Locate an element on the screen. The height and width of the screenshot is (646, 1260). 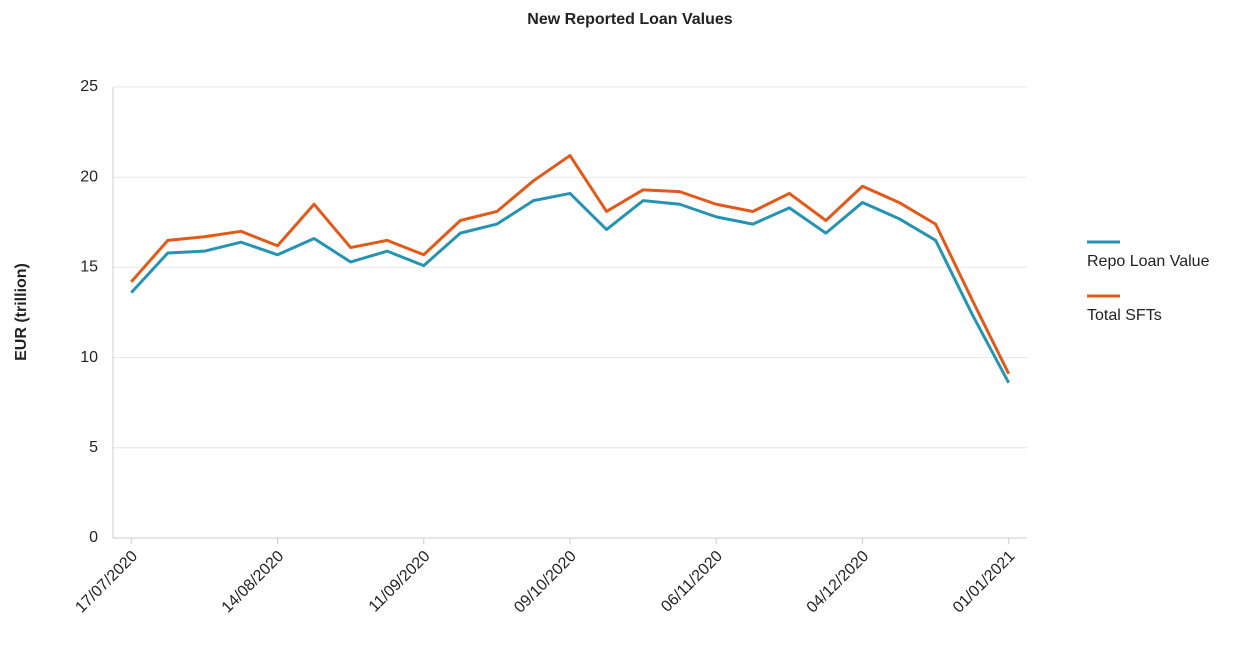
x-tick-label: 06/11/2020 is located at coordinates (692, 582).